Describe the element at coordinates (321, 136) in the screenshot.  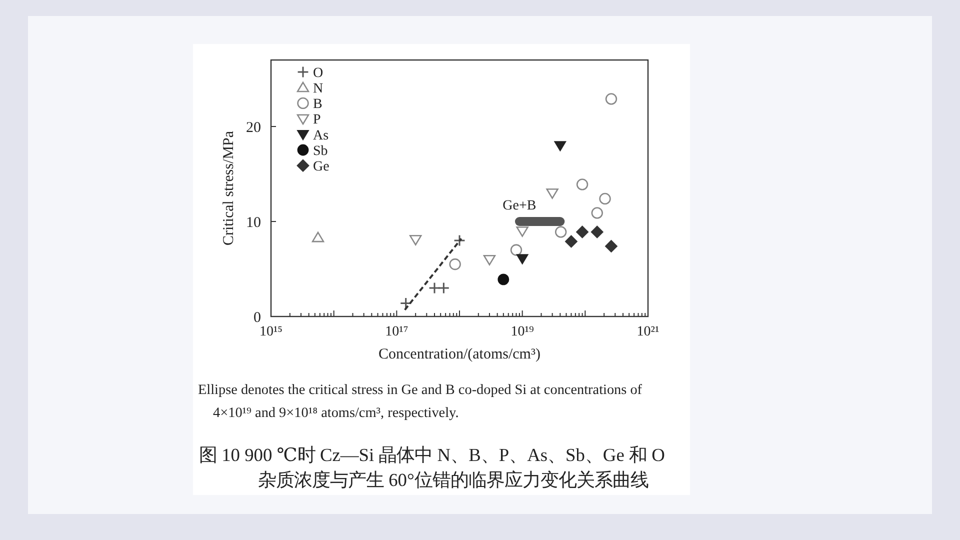
I see `legend-label: As` at that location.